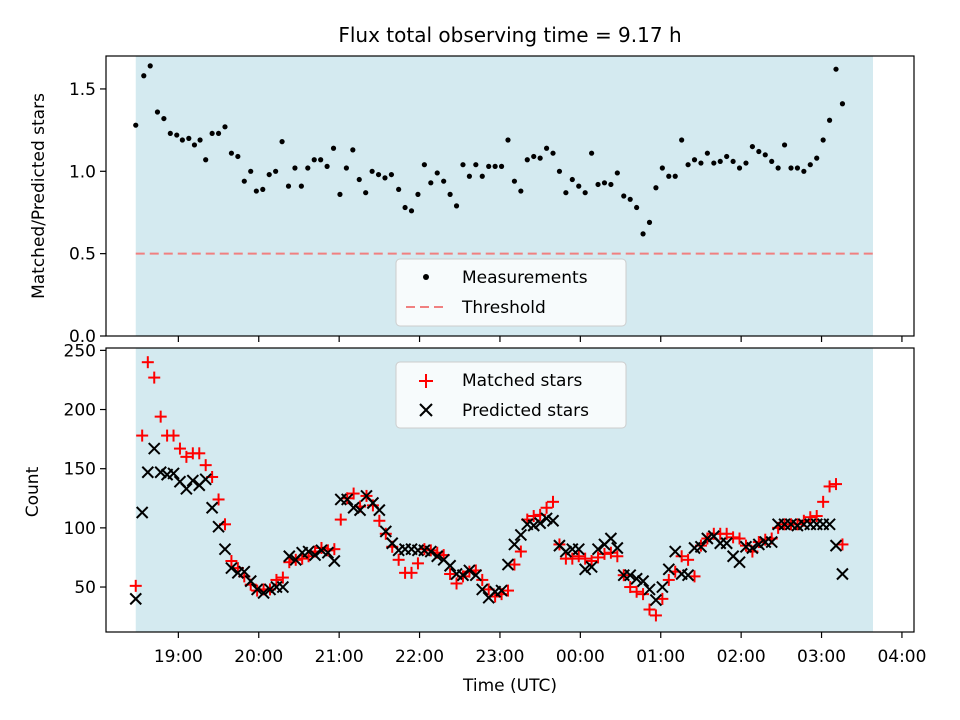 This screenshot has height=720, width=960. What do you see at coordinates (80, 470) in the screenshot?
I see `y-tick-label: 150` at bounding box center [80, 470].